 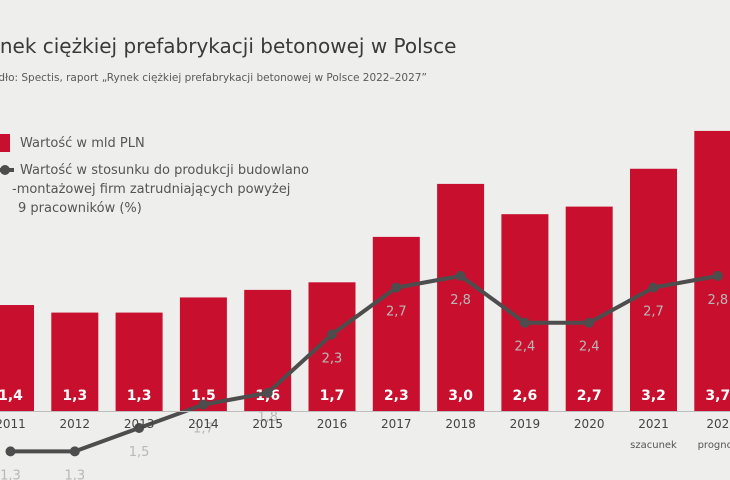 I want to click on bar-2014, so click(x=203, y=354).